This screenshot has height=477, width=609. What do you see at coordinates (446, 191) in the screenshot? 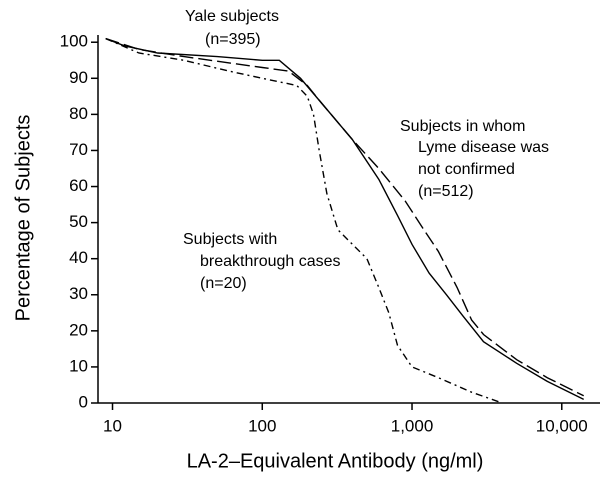
I see `annotation: (n=512)` at bounding box center [446, 191].